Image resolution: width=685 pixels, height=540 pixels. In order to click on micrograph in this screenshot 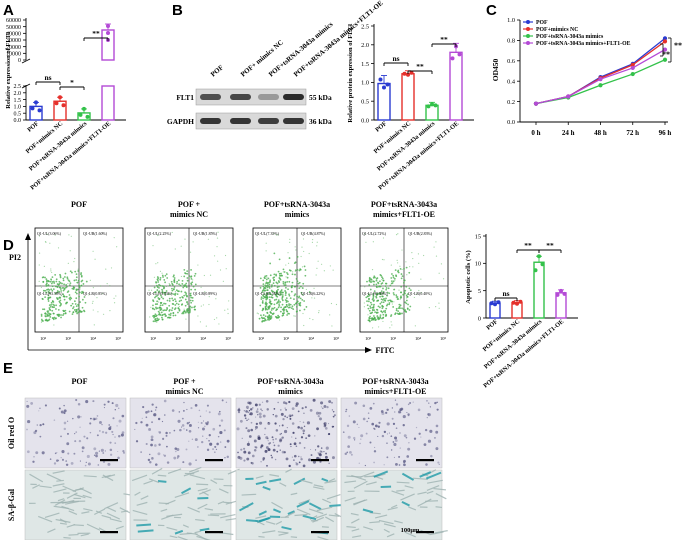, I will do `click(286, 433)`.